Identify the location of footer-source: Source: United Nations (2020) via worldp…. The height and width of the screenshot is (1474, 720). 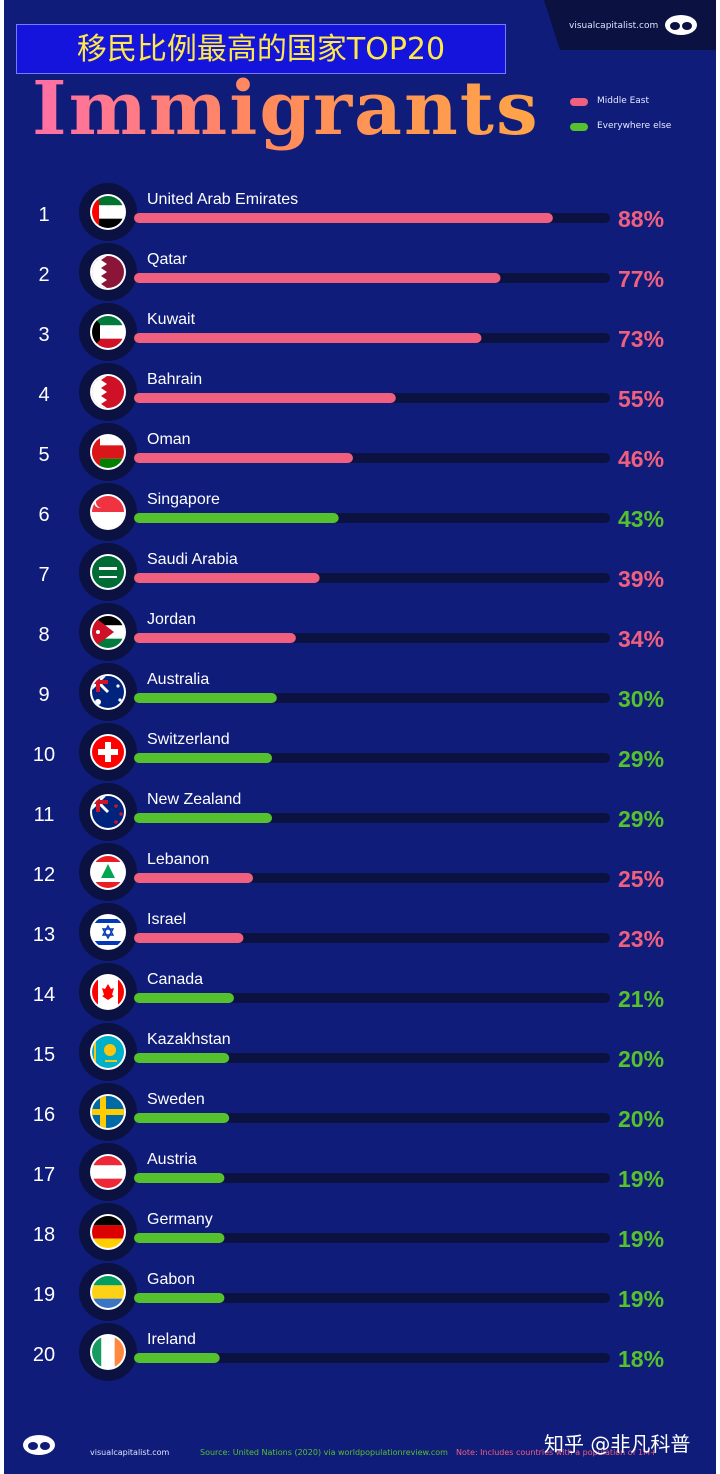
(324, 1452).